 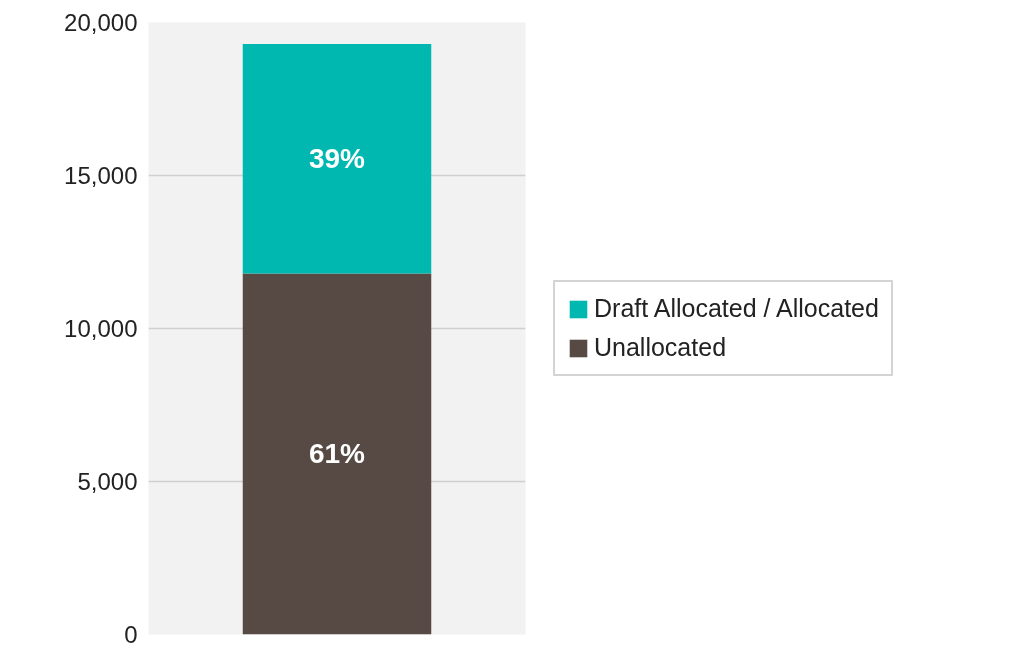 What do you see at coordinates (736, 308) in the screenshot?
I see `legend-label: Draft Allocated / Allocated` at bounding box center [736, 308].